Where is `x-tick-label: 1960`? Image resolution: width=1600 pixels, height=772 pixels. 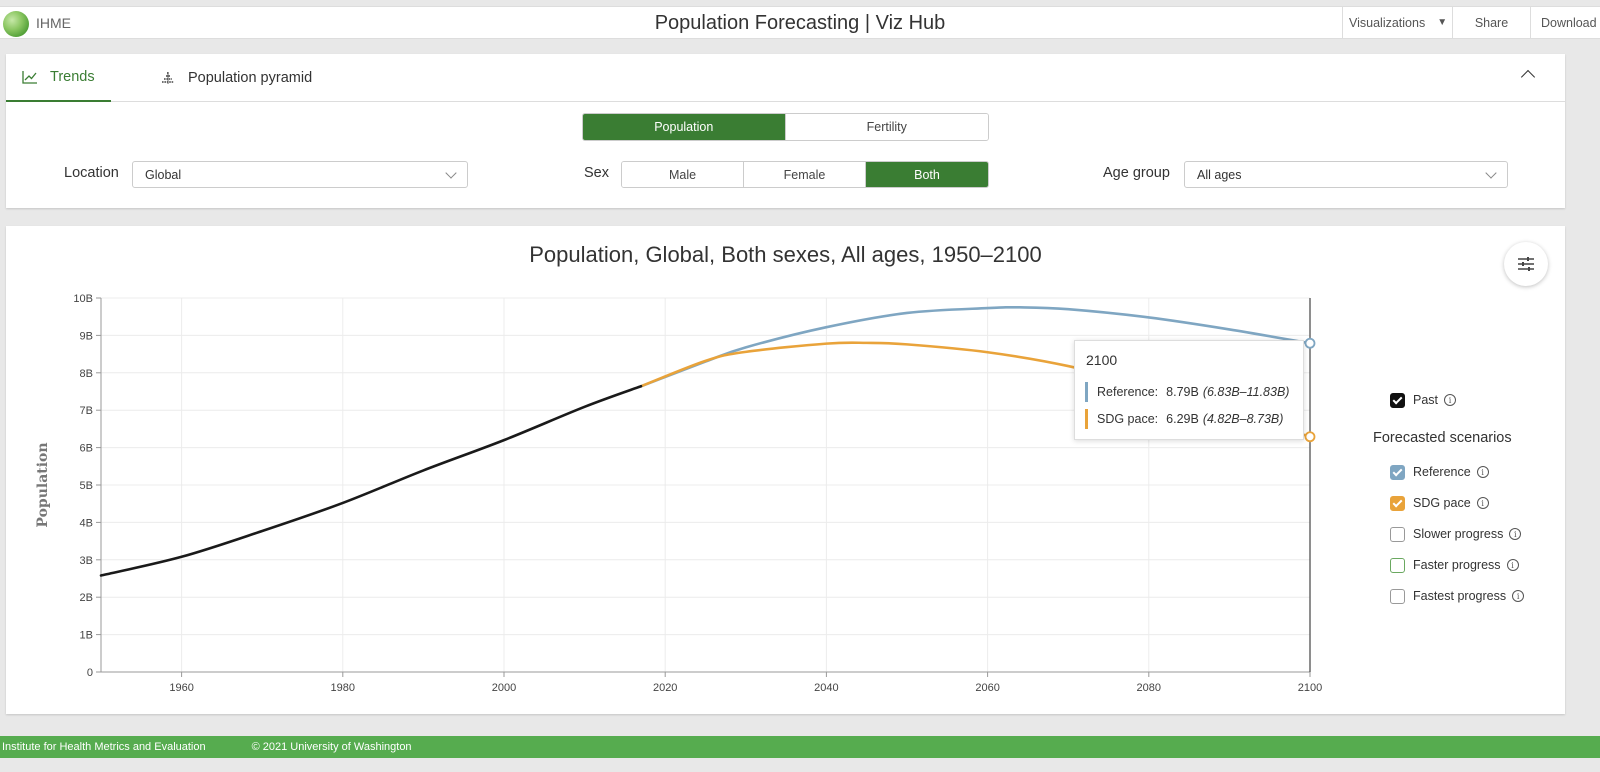 x-tick-label: 1960 is located at coordinates (181, 688).